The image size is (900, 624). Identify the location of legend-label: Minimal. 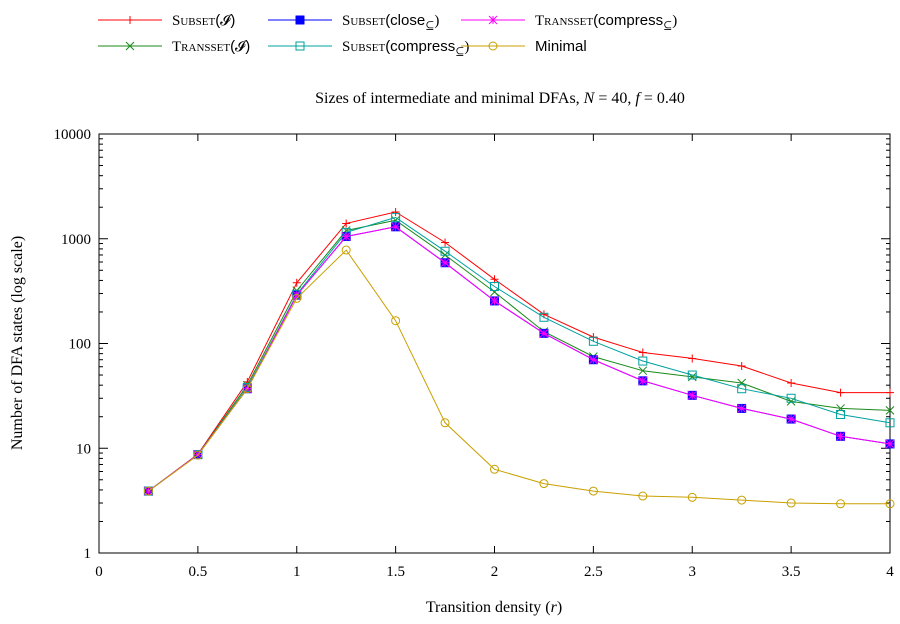
(561, 46).